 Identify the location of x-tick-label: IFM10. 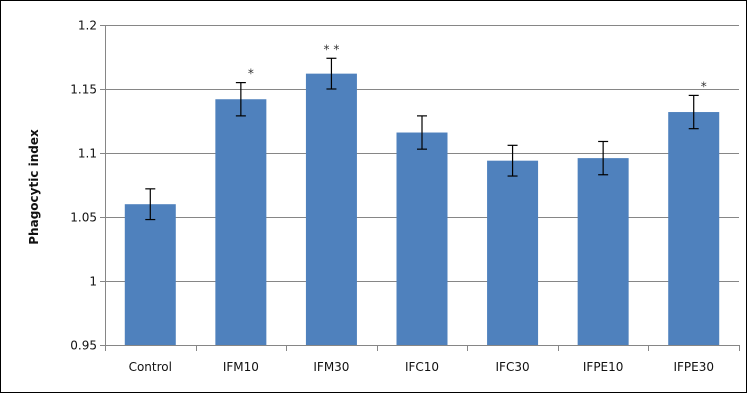
(241, 367).